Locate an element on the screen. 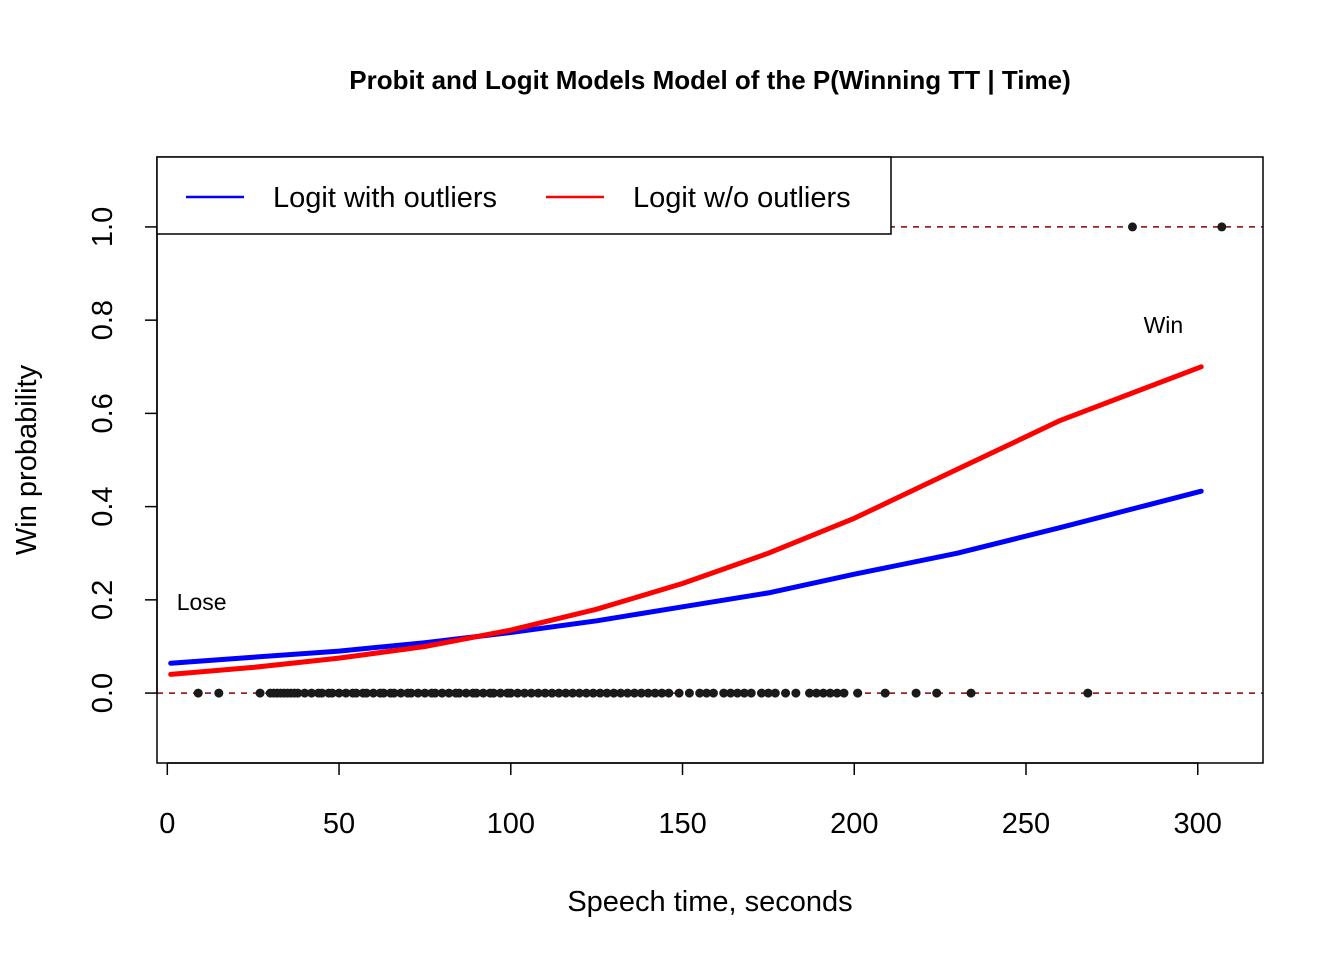 The height and width of the screenshot is (960, 1344). annotation-lose: Lose is located at coordinates (202, 602).